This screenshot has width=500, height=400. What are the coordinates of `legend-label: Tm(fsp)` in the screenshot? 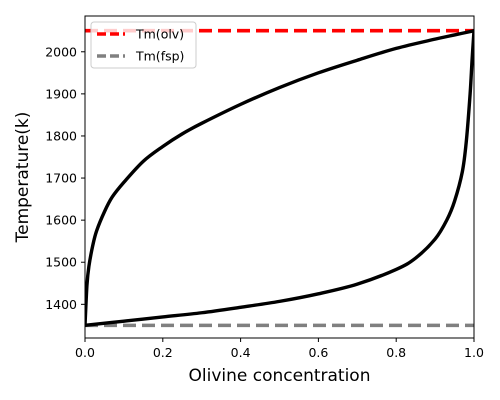 It's located at (159, 56).